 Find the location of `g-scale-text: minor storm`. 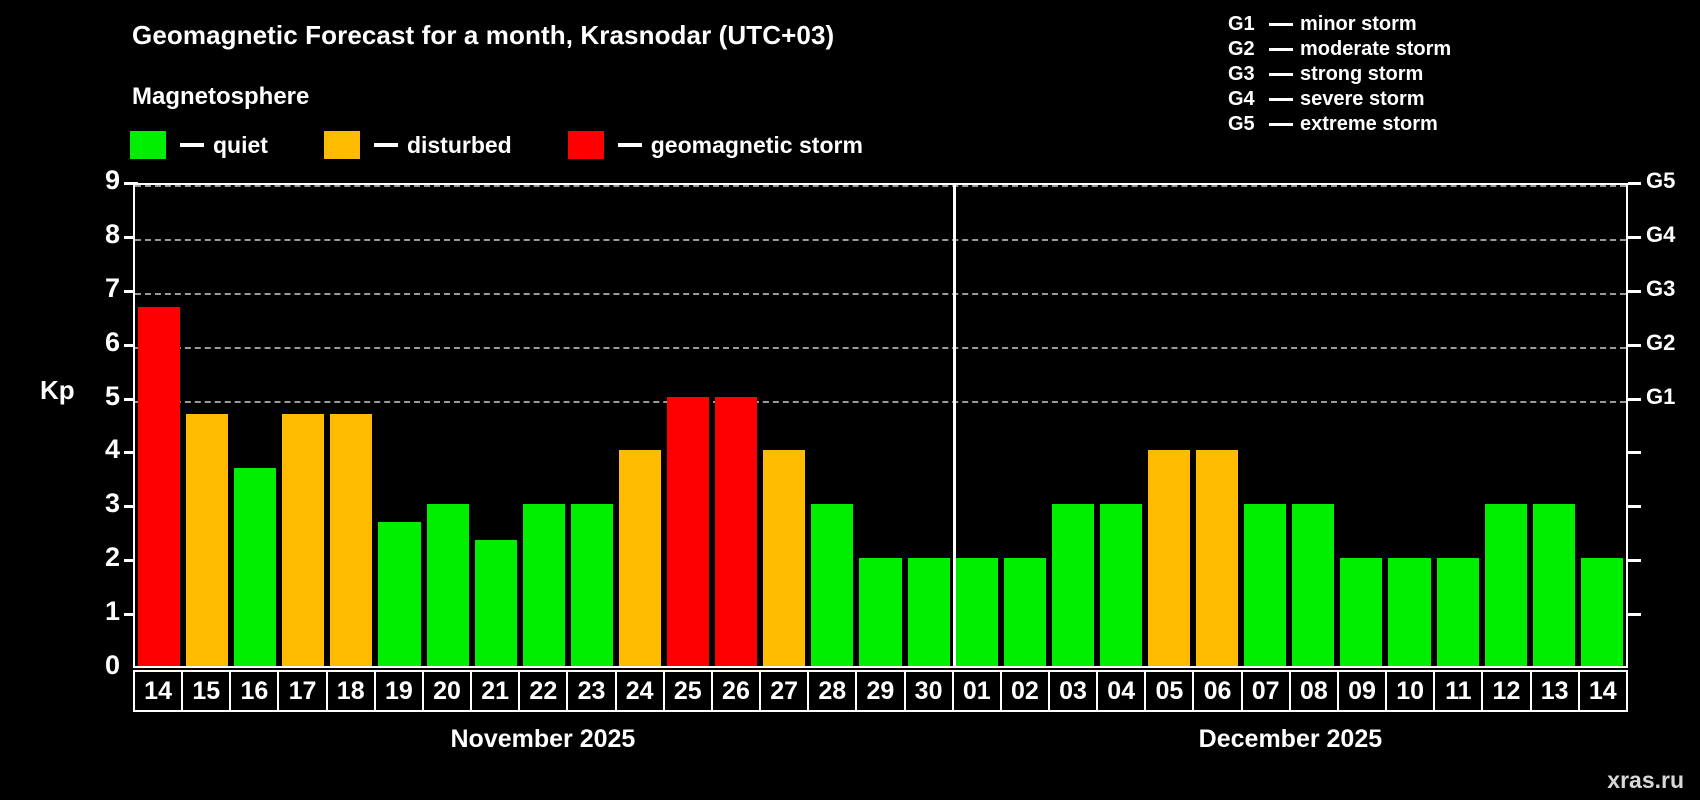

g-scale-text: minor storm is located at coordinates (1358, 24).